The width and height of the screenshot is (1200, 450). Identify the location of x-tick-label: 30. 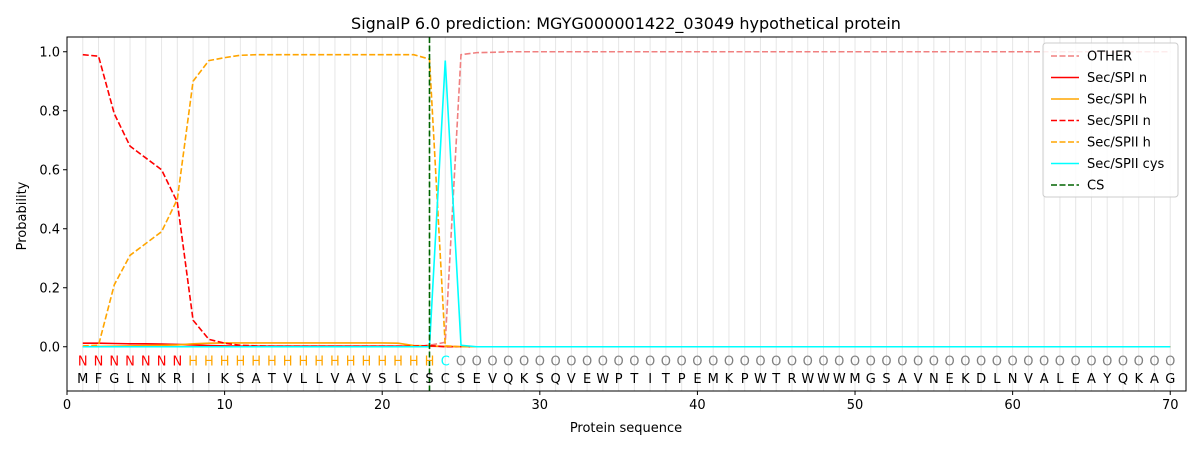
(540, 405).